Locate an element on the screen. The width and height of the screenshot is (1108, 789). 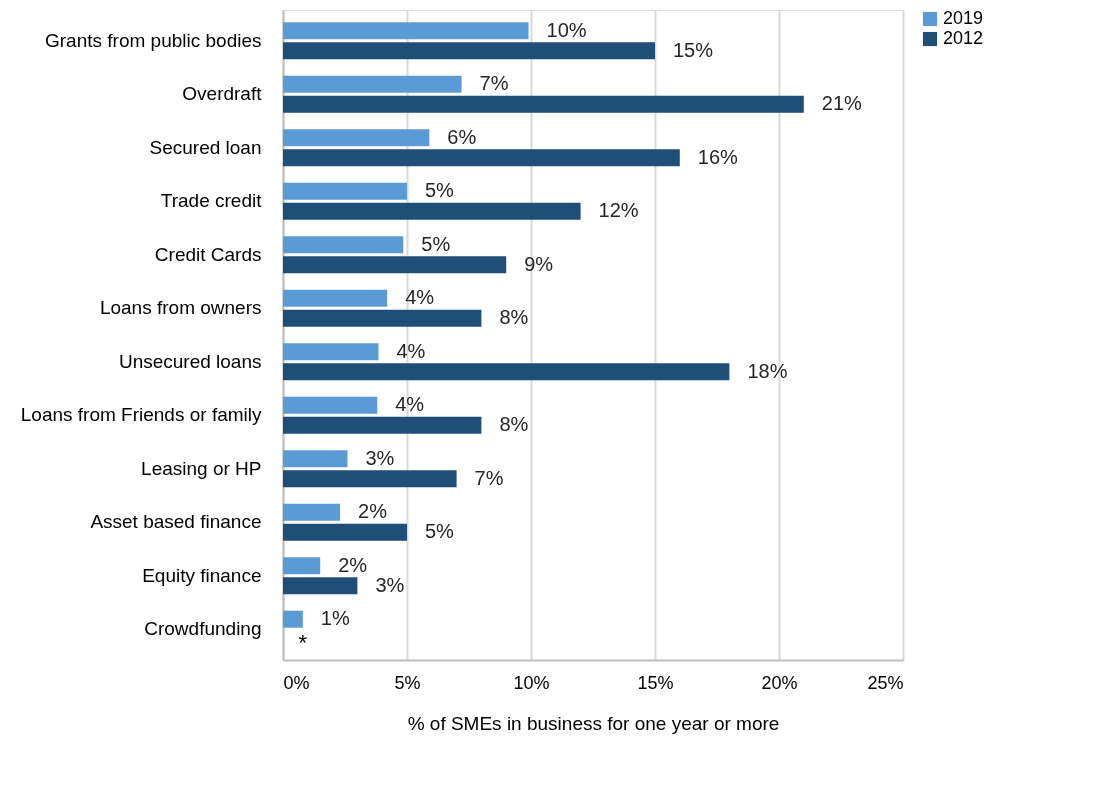
x-tick-label: 15% is located at coordinates (655, 682).